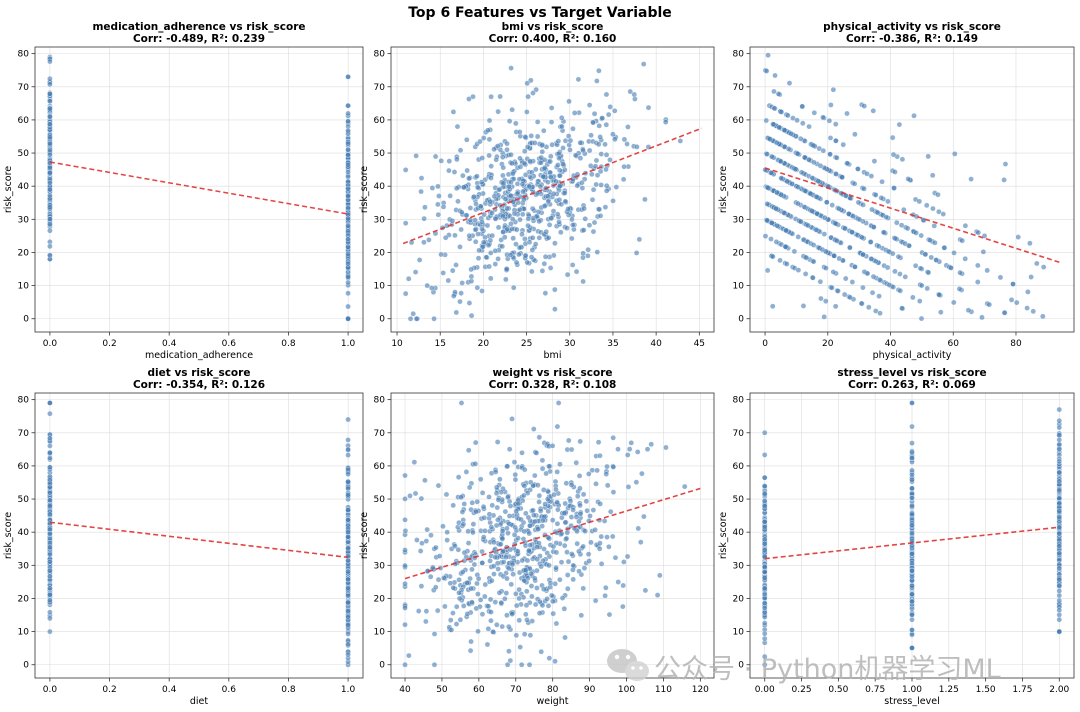 The height and width of the screenshot is (712, 1080). Describe the element at coordinates (24, 533) in the screenshot. I see `y-tick-label: 40` at that location.